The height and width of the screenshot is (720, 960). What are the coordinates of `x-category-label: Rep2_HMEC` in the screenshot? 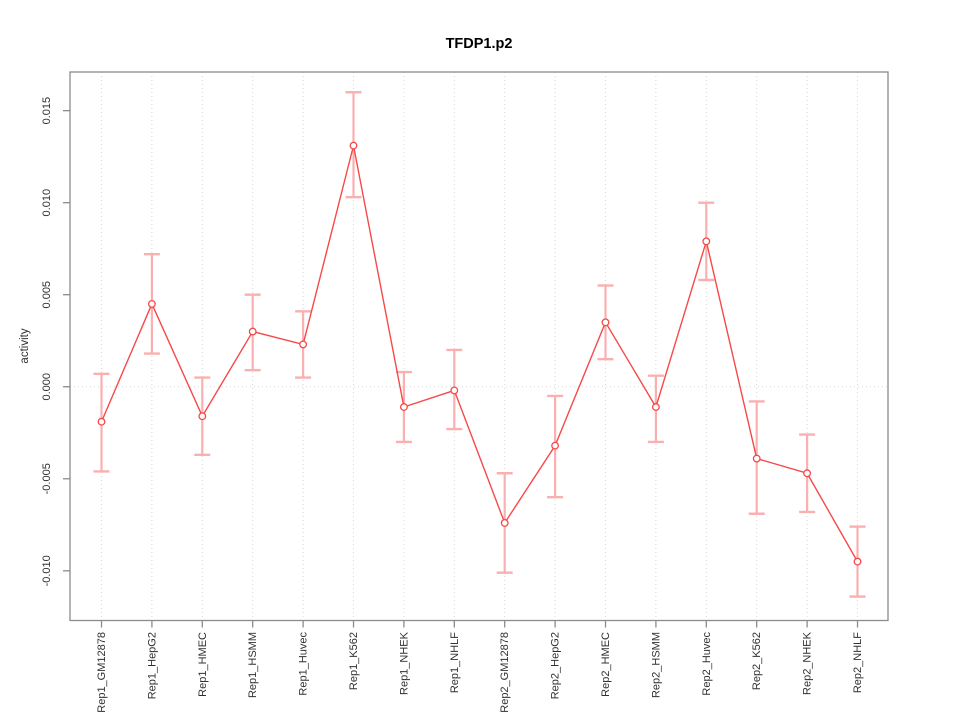 It's located at (606, 664).